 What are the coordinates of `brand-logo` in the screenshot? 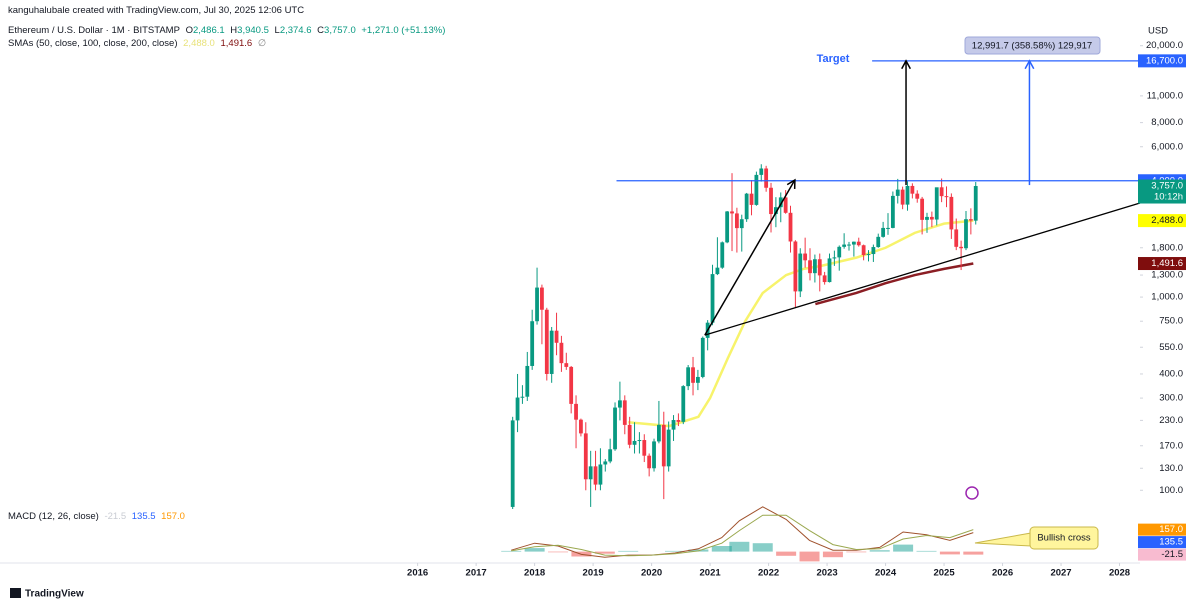 It's located at (15, 593).